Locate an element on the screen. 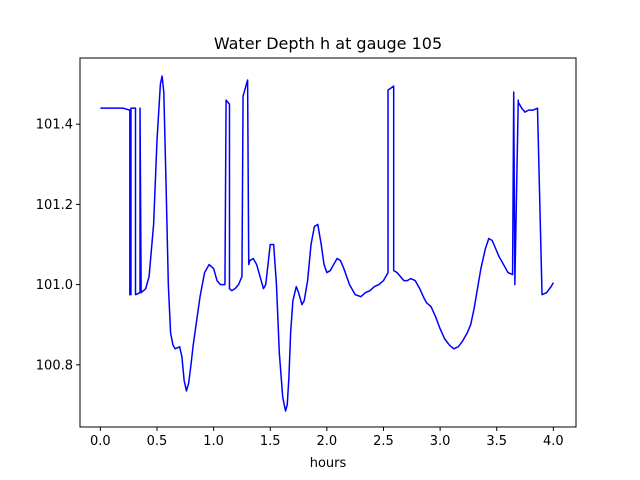 The image size is (640, 480). x-tick-label: 0.5 is located at coordinates (157, 441).